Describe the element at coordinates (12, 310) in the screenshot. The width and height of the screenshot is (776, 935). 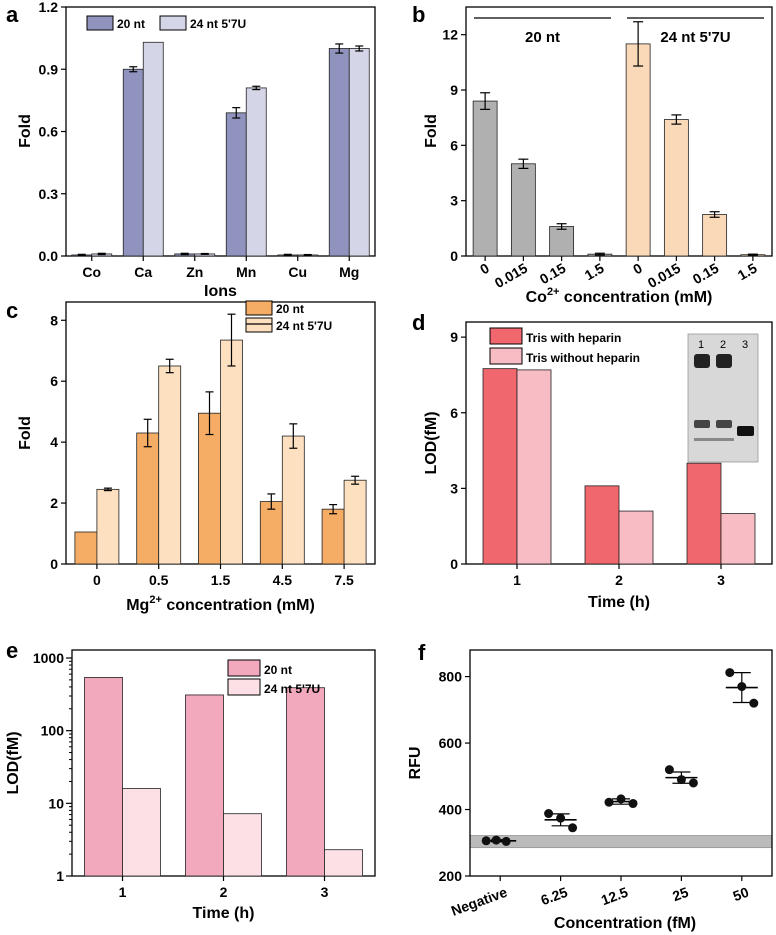
I see `panel-letter: c` at that location.